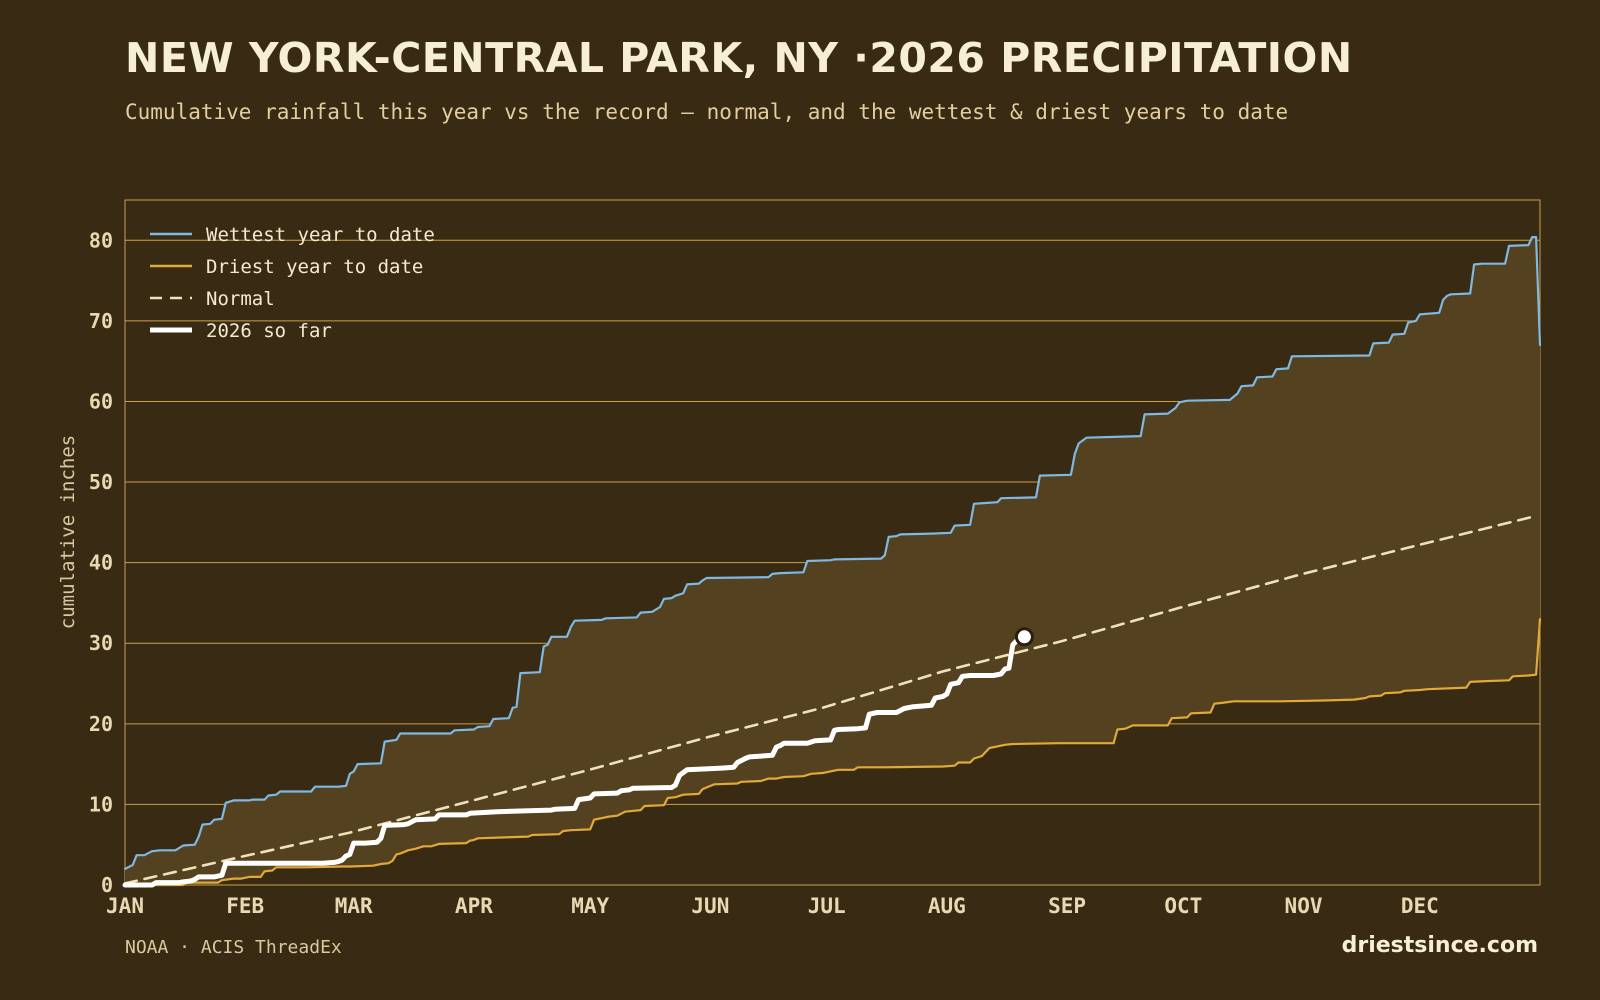 The image size is (1600, 1000). What do you see at coordinates (101, 724) in the screenshot?
I see `y-tick-label: 20` at bounding box center [101, 724].